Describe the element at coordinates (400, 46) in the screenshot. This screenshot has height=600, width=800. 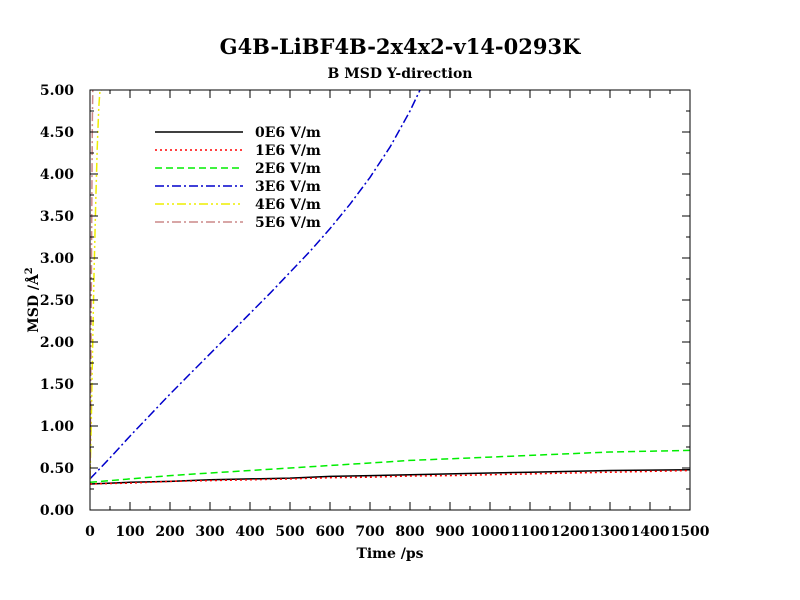
I see `chart-title: G4B-LiBF4B-2x4x2-v14-0293K` at that location.